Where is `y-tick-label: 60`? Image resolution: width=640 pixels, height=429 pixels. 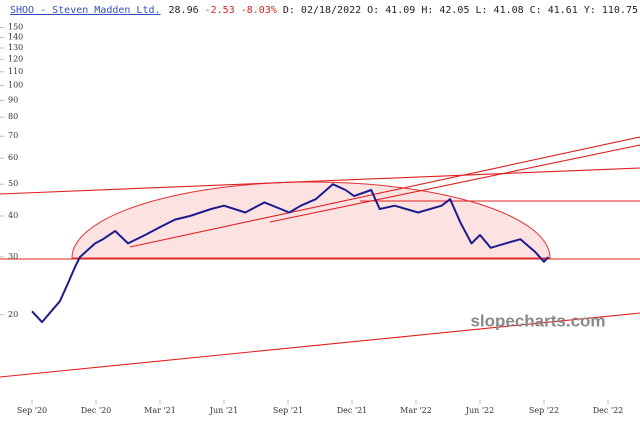
y-tick-label: 60 is located at coordinates (13, 157).